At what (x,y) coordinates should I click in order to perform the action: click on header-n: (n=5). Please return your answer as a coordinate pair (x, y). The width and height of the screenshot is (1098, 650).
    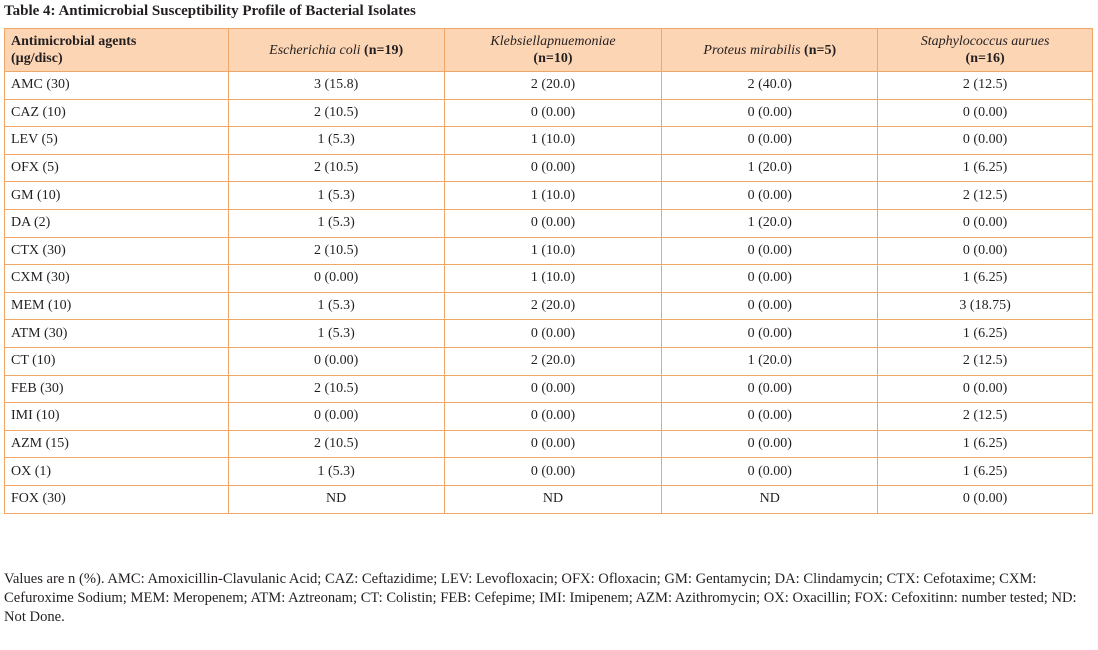
    Looking at the image, I should click on (820, 50).